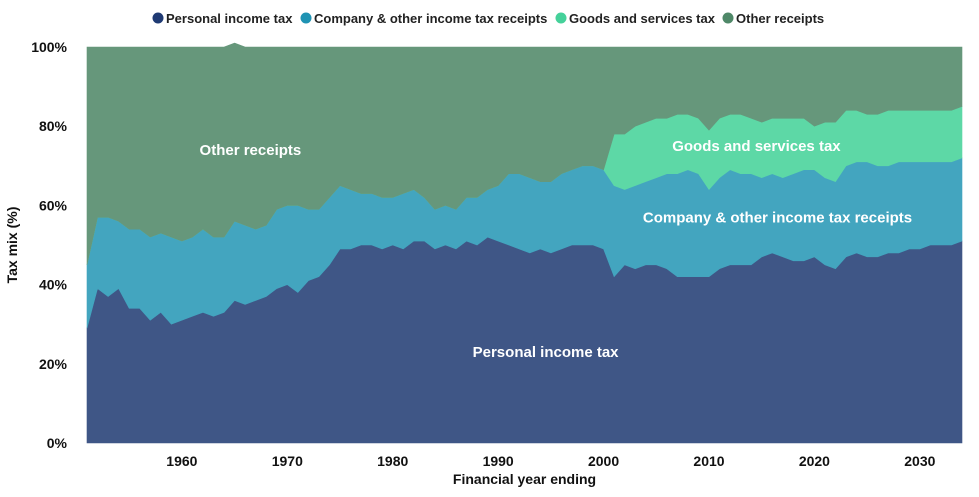 The width and height of the screenshot is (979, 497). I want to click on legend-label: Goods and services tax, so click(642, 18).